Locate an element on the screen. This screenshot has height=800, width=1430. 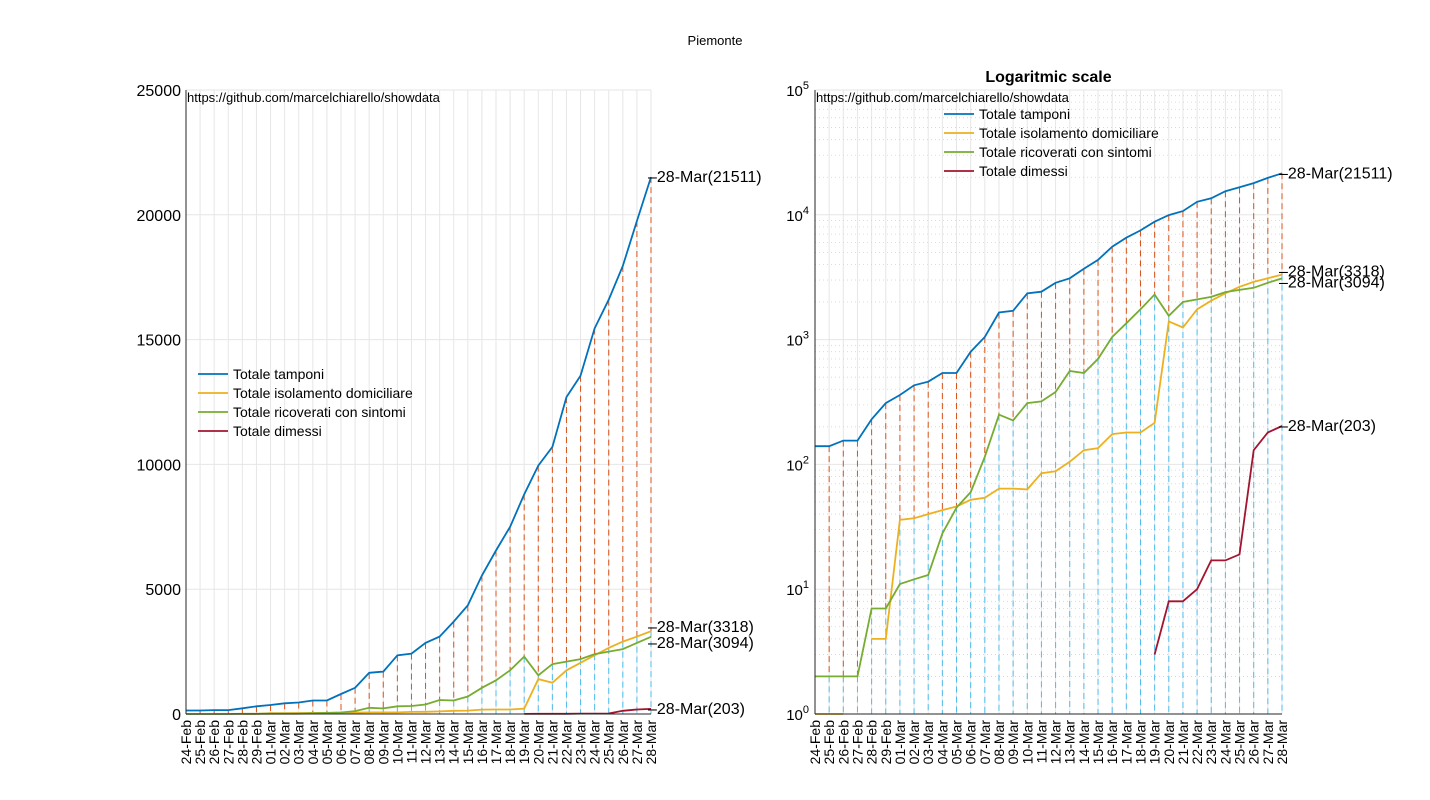
y-tick-label: 10³ is located at coordinates (797, 340).